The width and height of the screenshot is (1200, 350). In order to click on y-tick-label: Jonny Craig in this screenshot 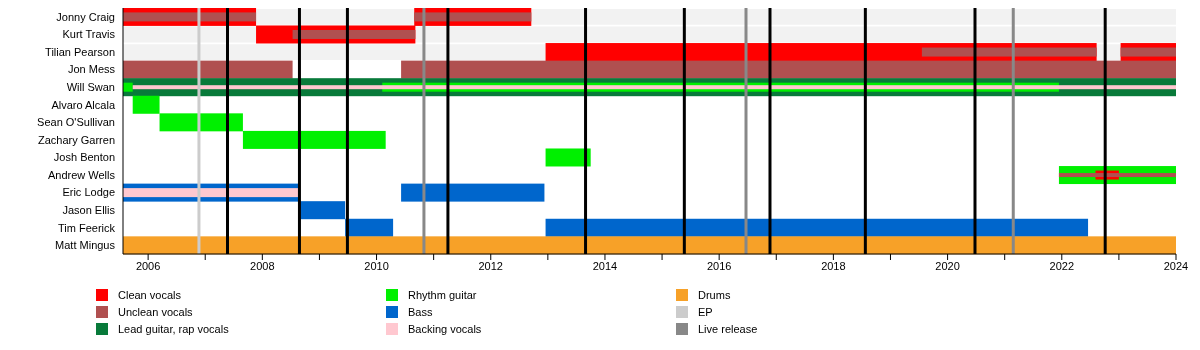, I will do `click(85, 16)`.